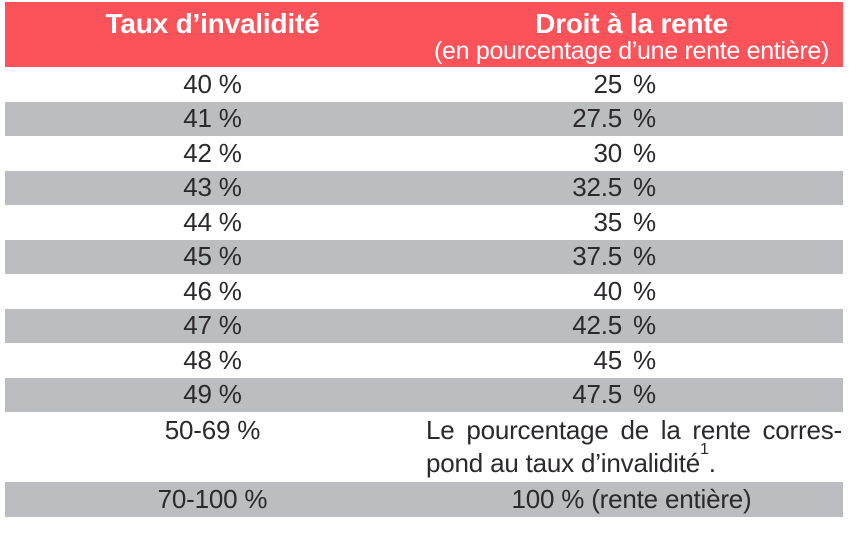 The height and width of the screenshot is (536, 860). I want to click on taux-cell: 42 %, so click(212, 152).